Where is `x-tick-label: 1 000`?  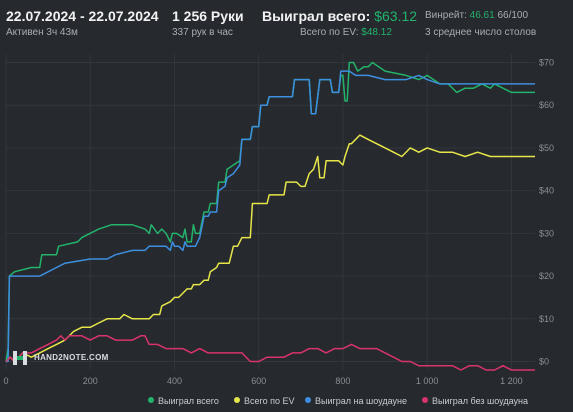
x-tick-label: 1 000 is located at coordinates (427, 381).